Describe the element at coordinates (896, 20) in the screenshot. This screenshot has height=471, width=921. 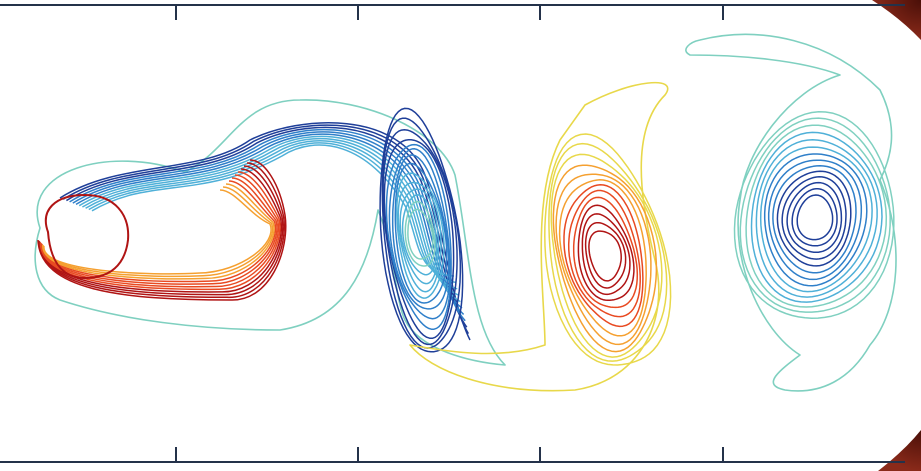
I see `corner-accent-top` at that location.